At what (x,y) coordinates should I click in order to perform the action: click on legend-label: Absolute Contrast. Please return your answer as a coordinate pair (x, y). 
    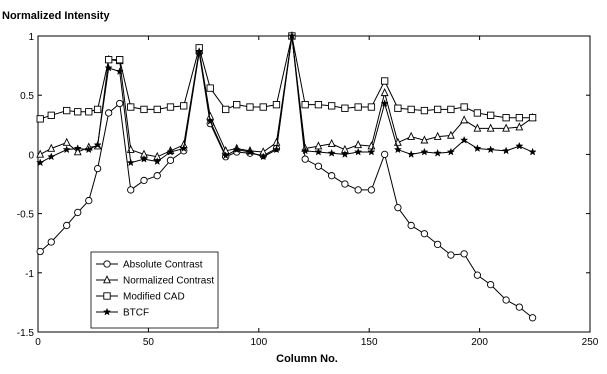
    Looking at the image, I should click on (163, 265).